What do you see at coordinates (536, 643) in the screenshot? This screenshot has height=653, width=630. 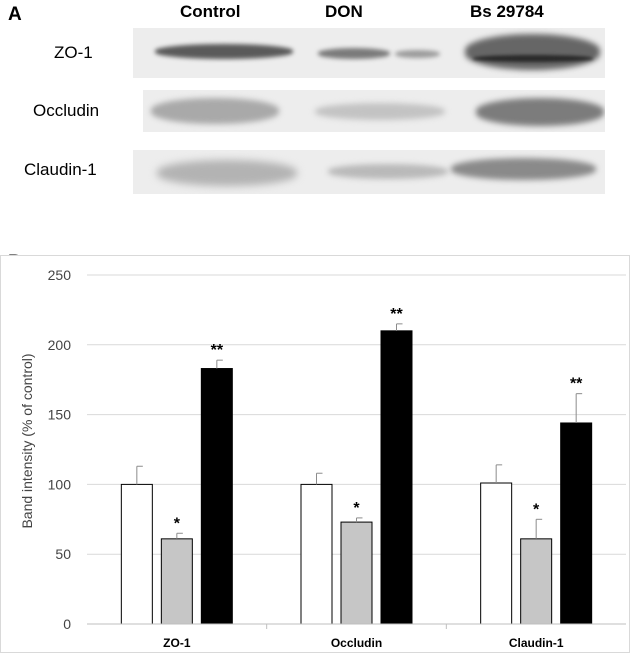 I see `x-category-label: Claudin-1` at bounding box center [536, 643].